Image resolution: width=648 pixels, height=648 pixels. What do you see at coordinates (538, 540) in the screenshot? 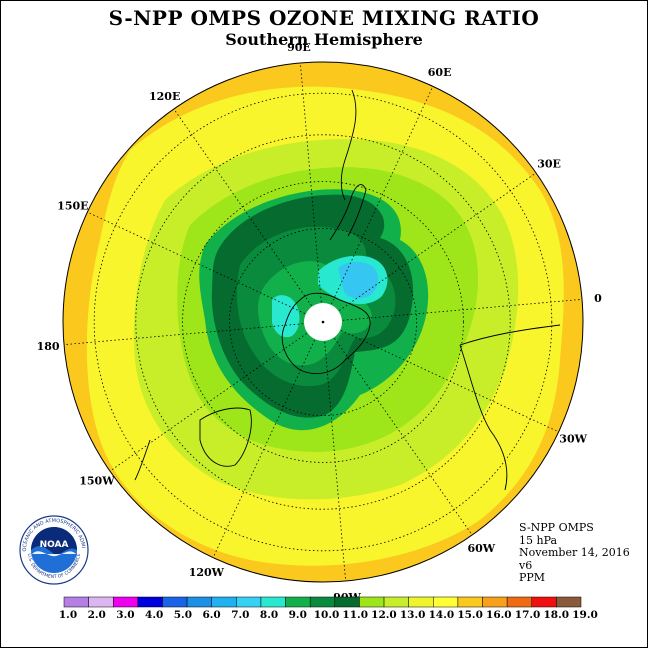
I see `info-level: 15 hPa` at bounding box center [538, 540].